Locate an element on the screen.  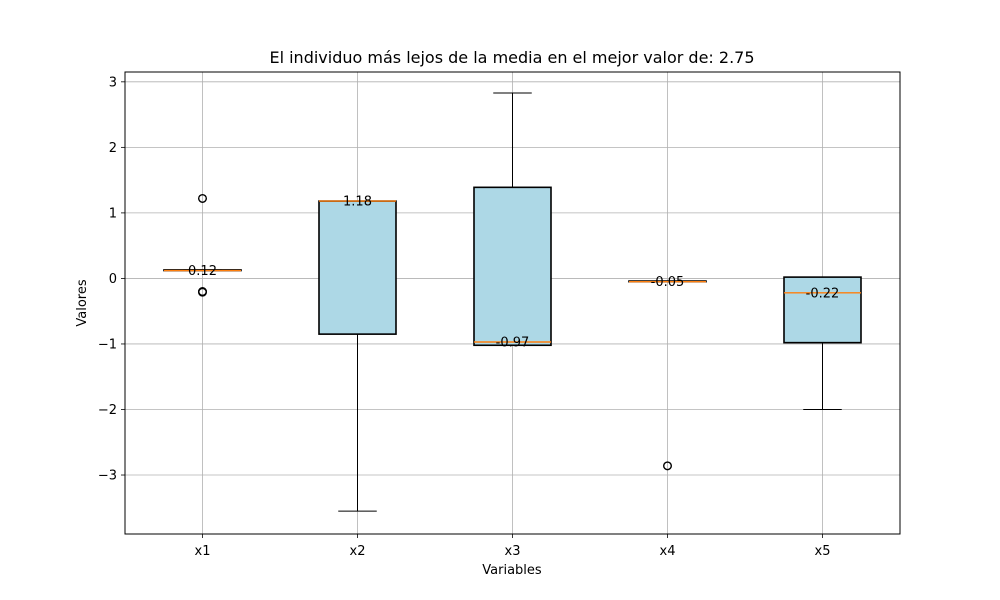
box-x2: 1.18 is located at coordinates (357, 353).